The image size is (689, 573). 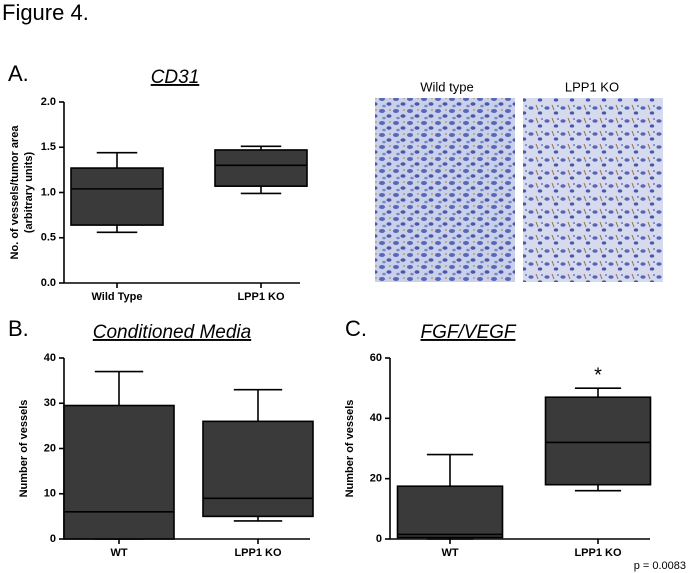 I want to click on panel-label: A., so click(x=18, y=73).